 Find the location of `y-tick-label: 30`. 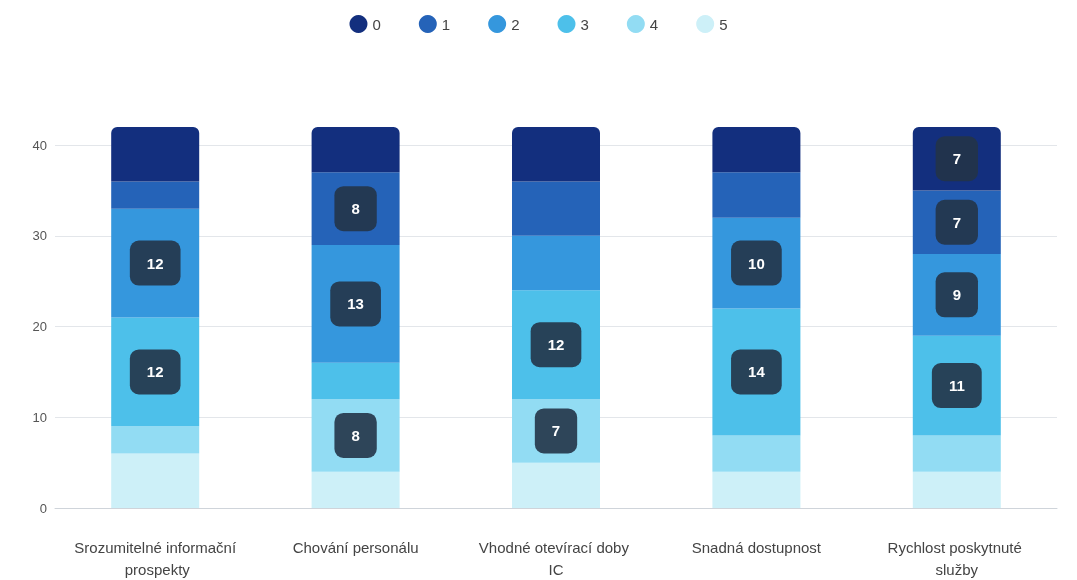

y-tick-label: 30 is located at coordinates (39, 236).